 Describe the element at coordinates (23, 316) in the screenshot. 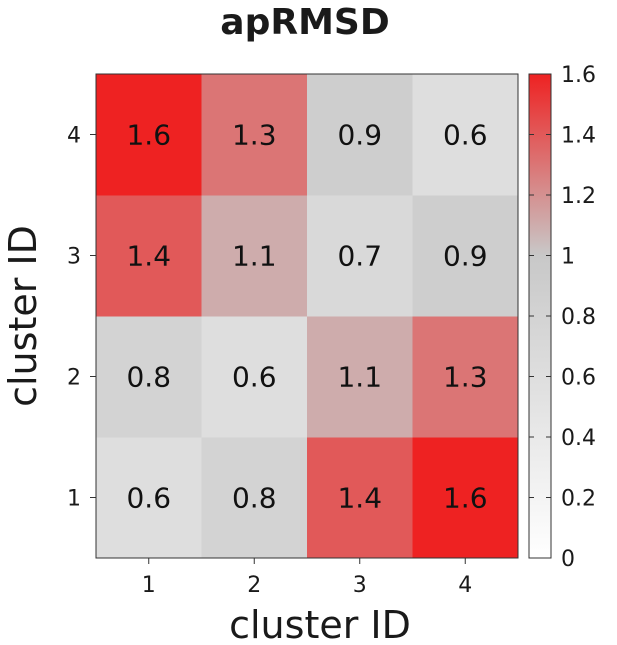

I see `y-axis-label: cluster ID` at that location.